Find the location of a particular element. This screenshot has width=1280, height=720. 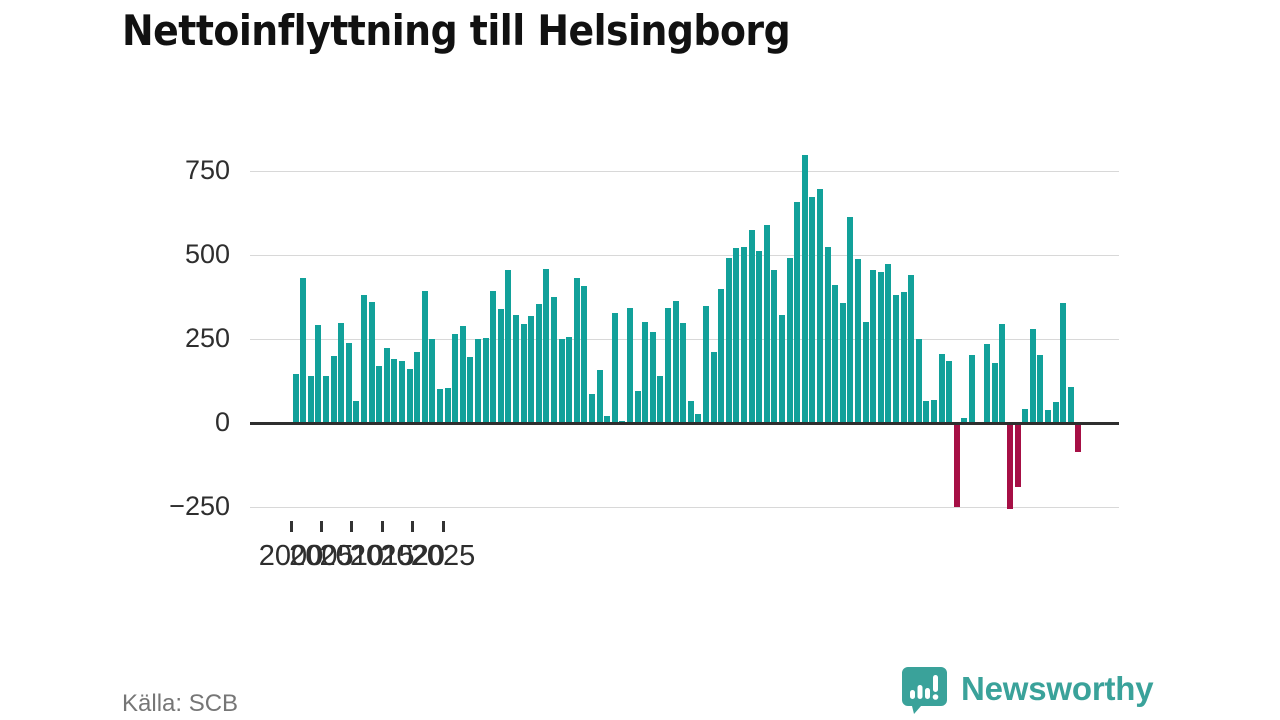

bar-q15 is located at coordinates (409, 395).